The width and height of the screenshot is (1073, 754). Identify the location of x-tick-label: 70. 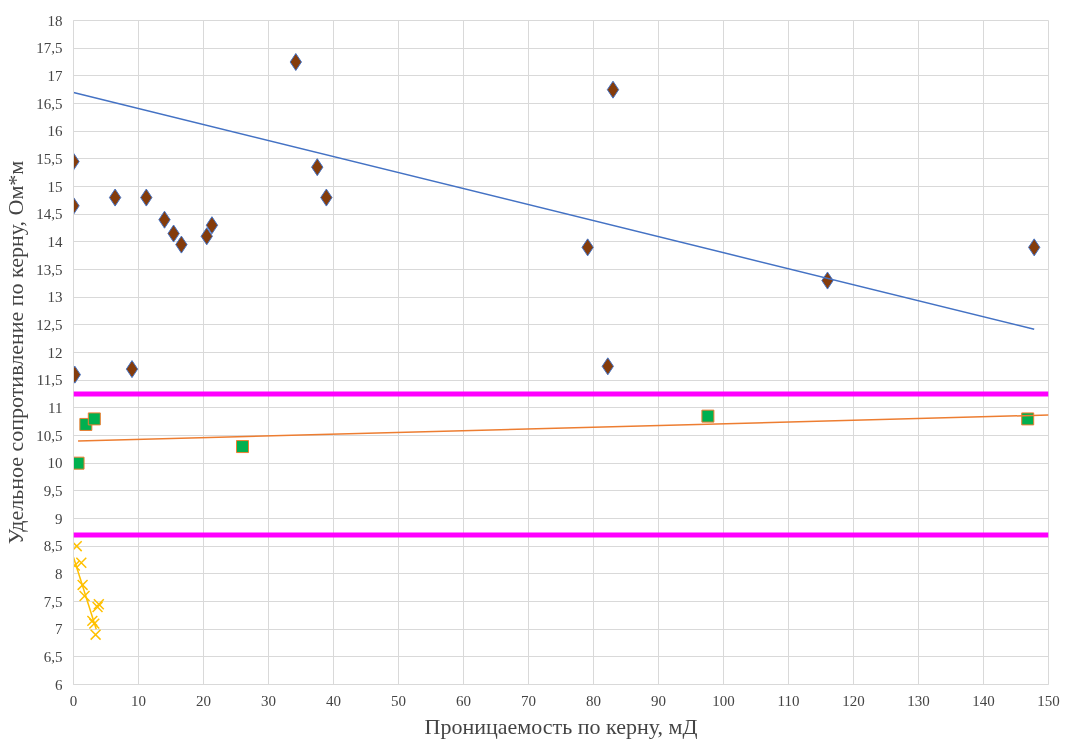
(528, 700).